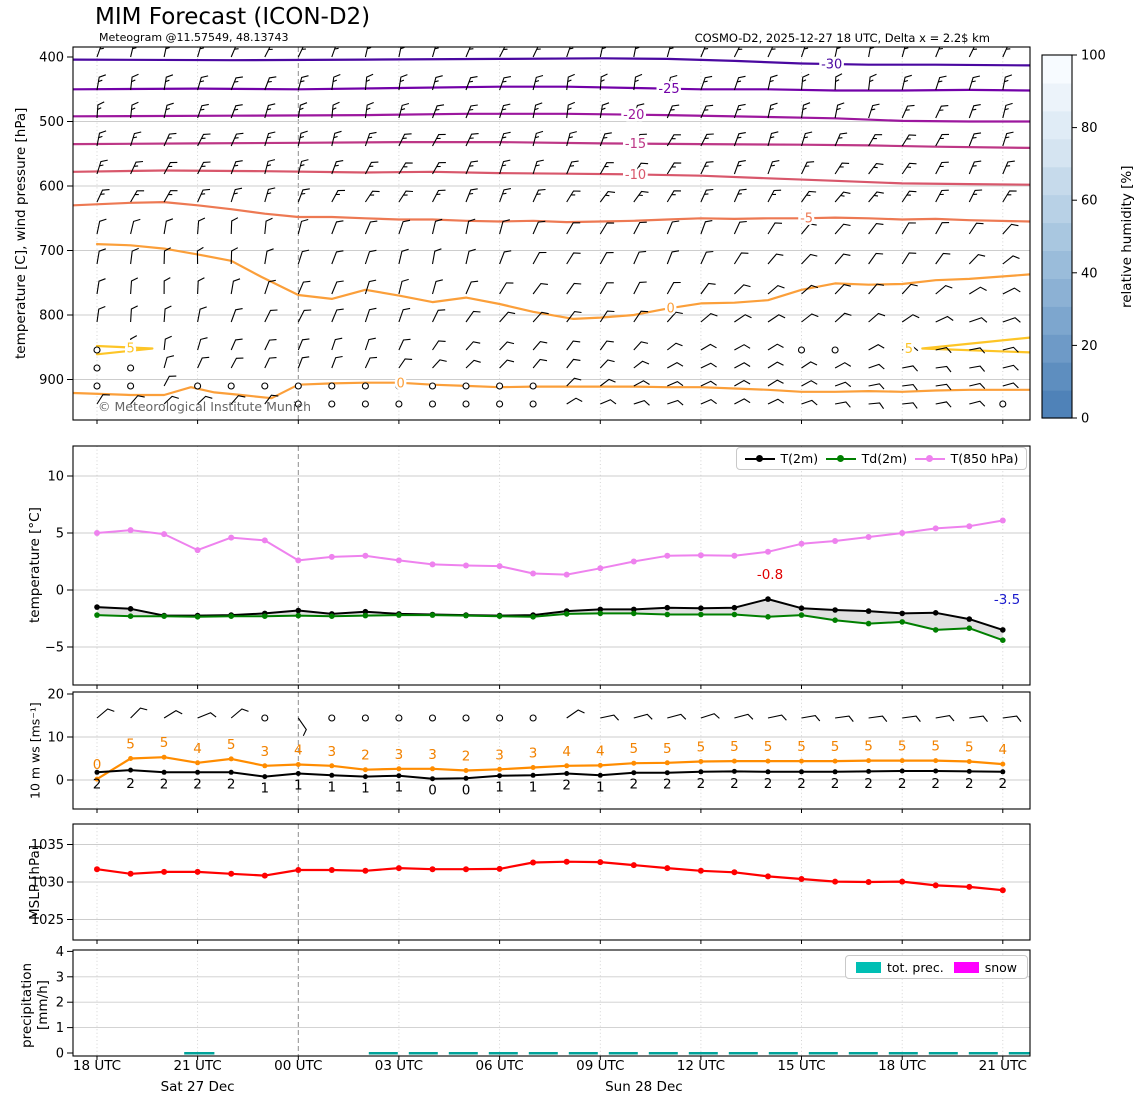 The height and width of the screenshot is (1105, 1148). What do you see at coordinates (51, 380) in the screenshot?
I see `y-tick-label: 900` at bounding box center [51, 380].